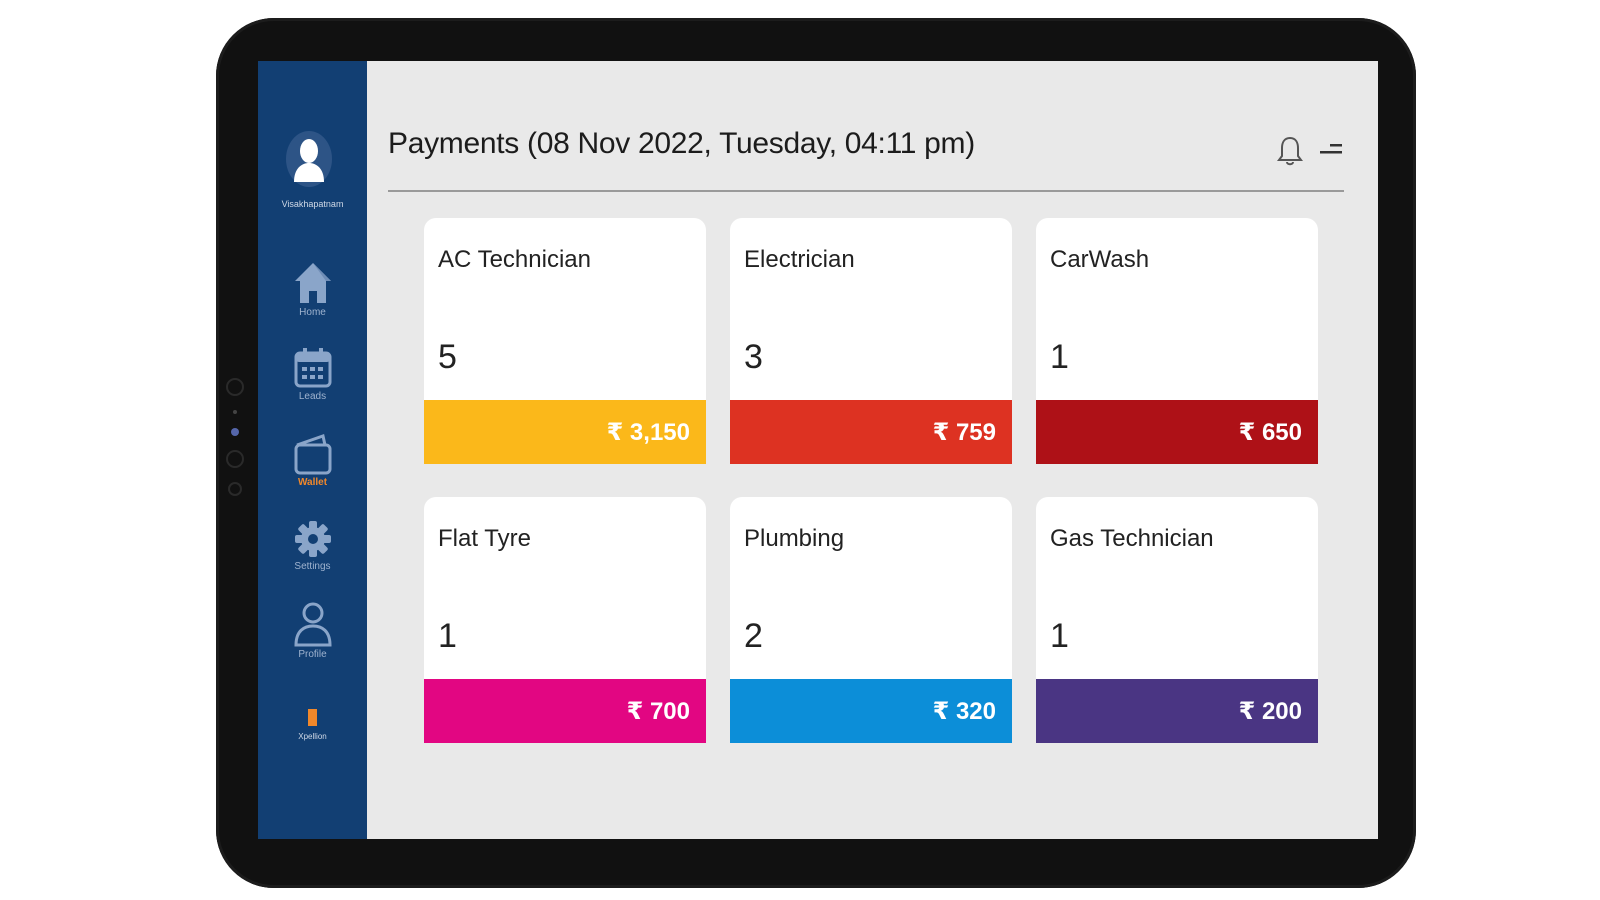  I want to click on nav-item-wallet: Wallet, so click(312, 460).